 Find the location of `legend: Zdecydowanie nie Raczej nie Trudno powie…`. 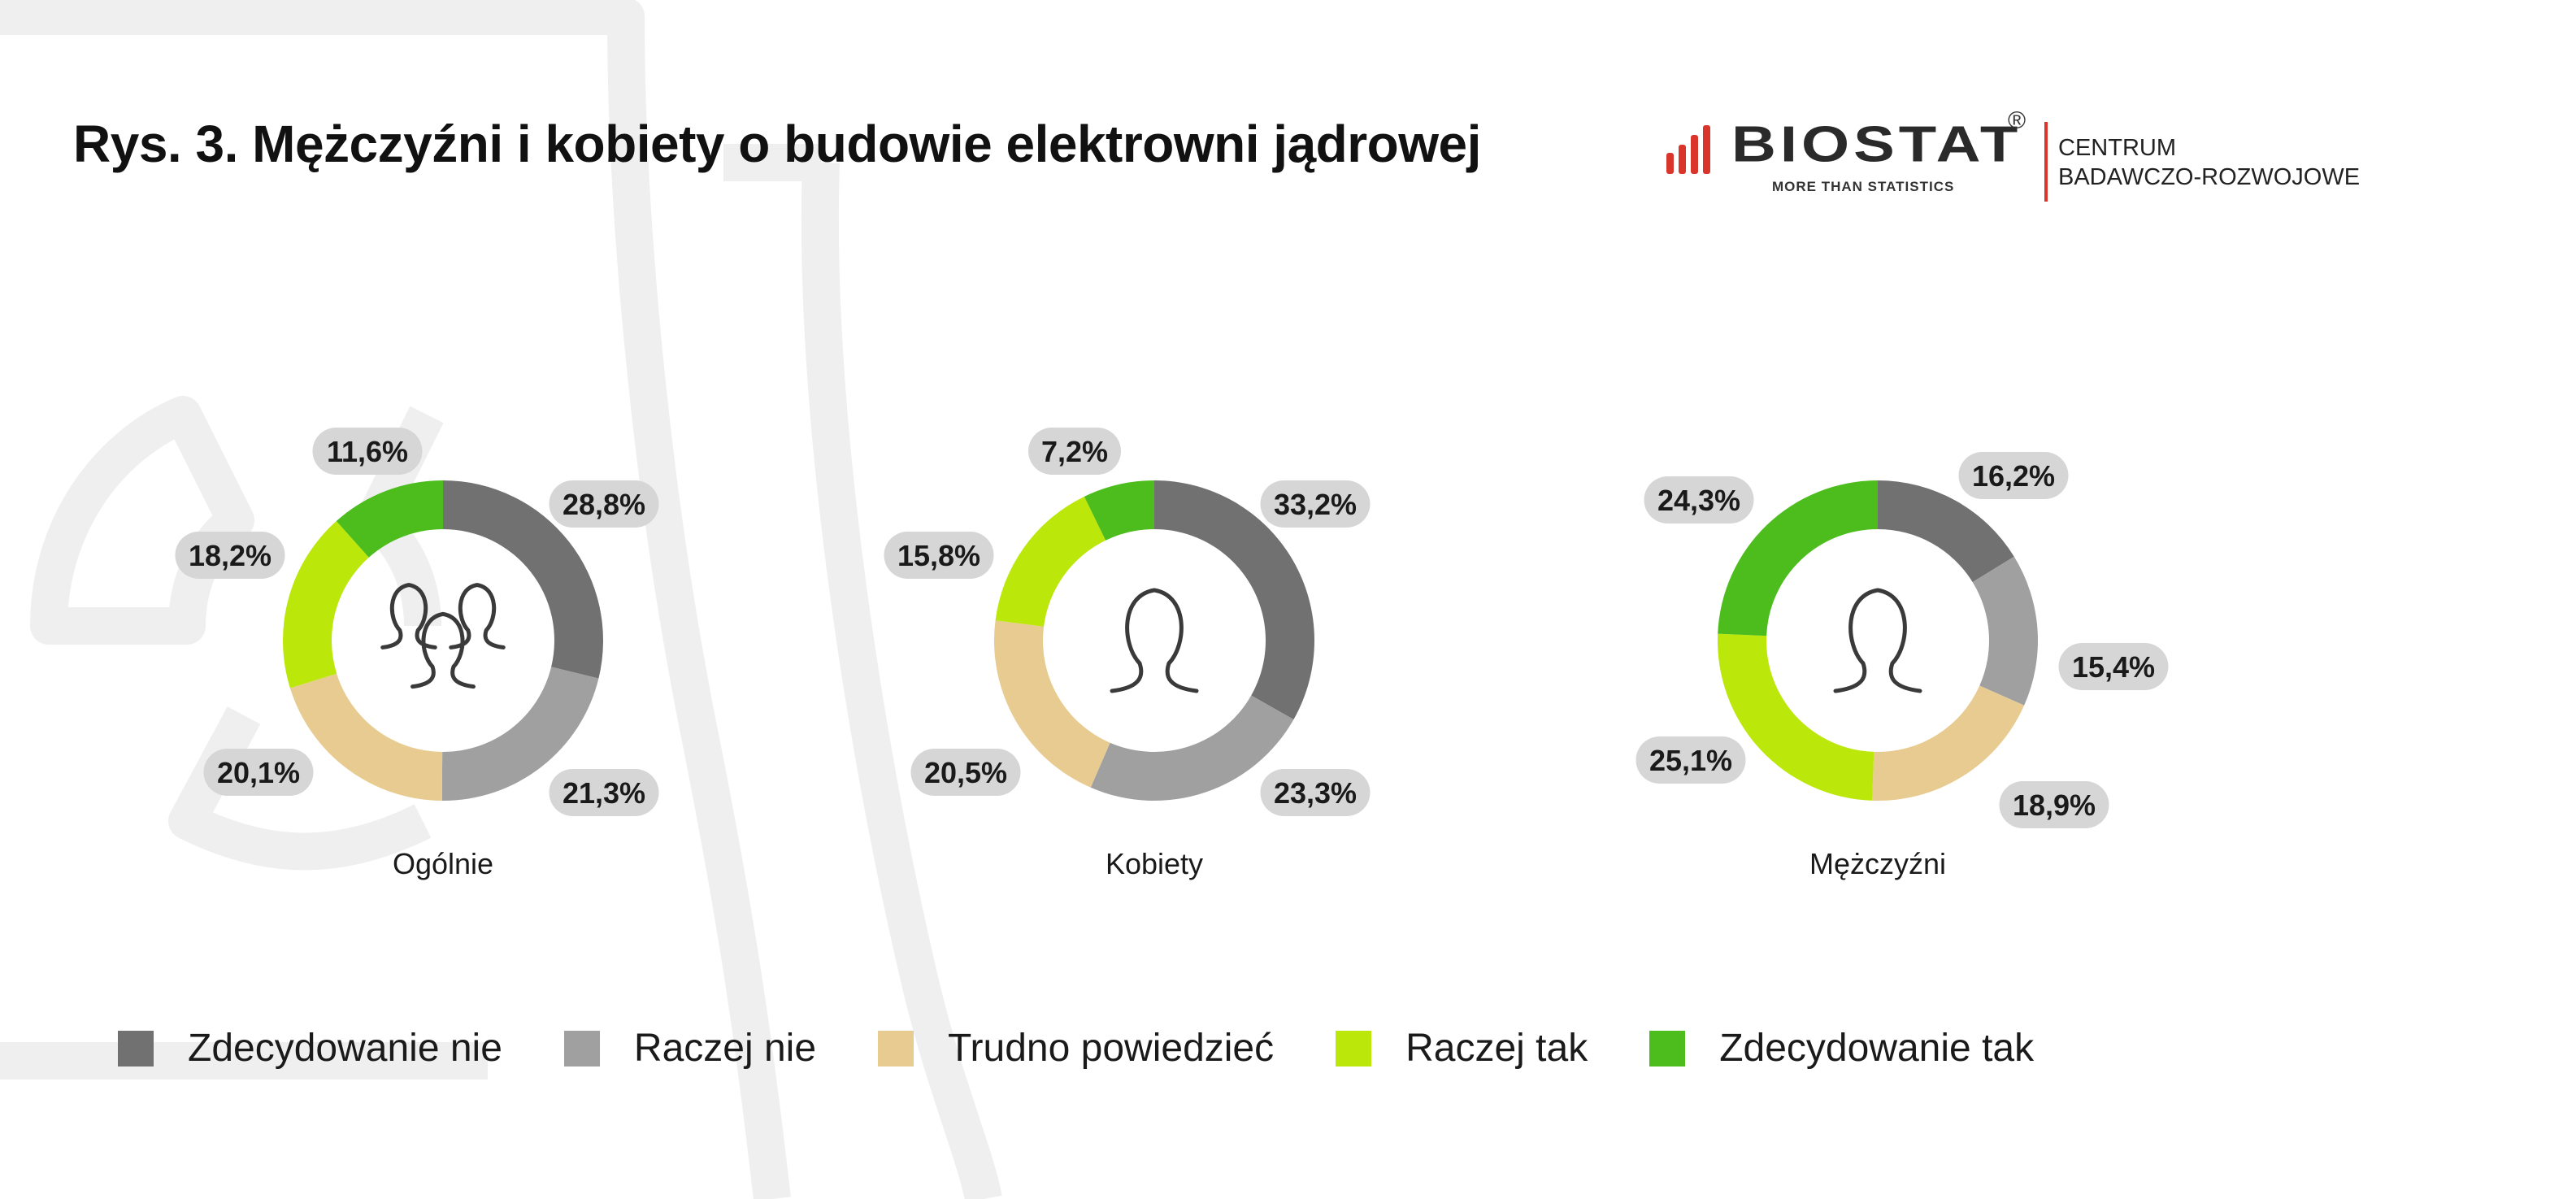

legend: Zdecydowanie nie Raczej nie Trudno powie… is located at coordinates (1107, 1048).